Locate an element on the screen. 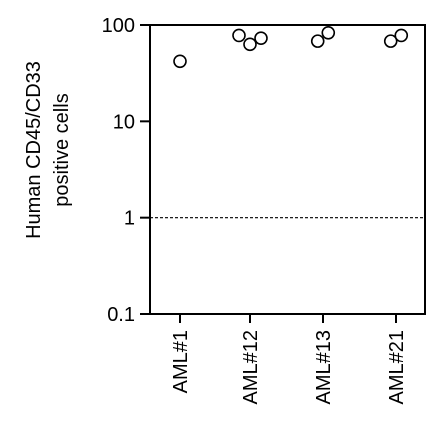 The width and height of the screenshot is (430, 424). y-tick-label: 100 is located at coordinates (118, 26).